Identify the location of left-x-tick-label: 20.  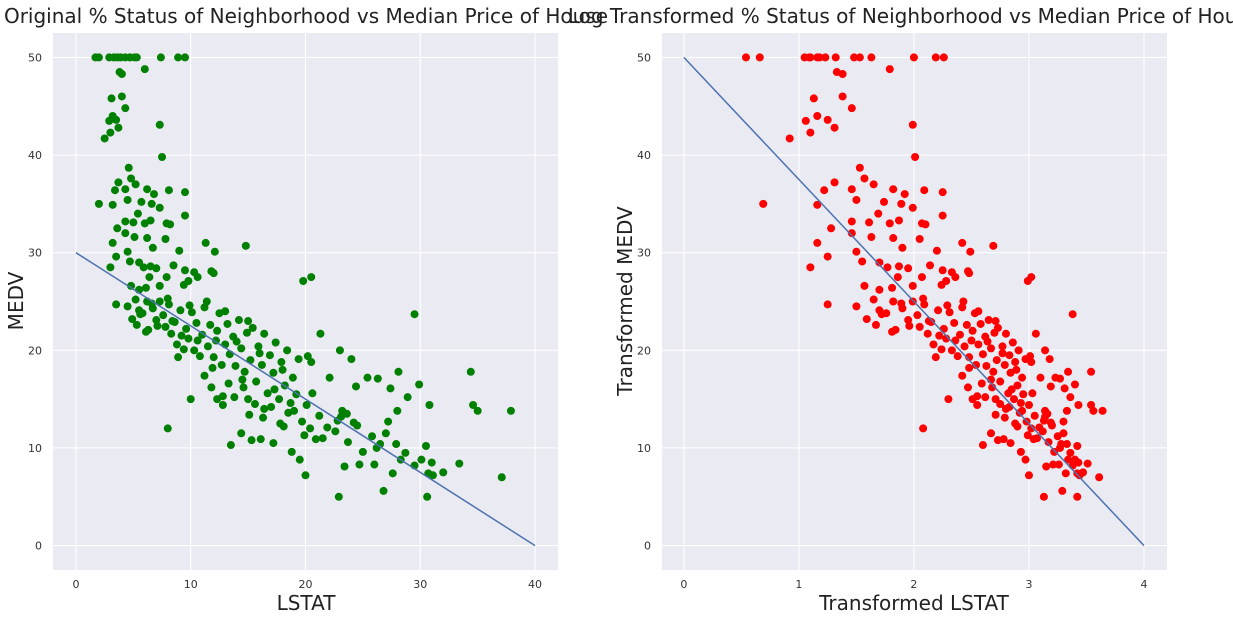
(306, 584).